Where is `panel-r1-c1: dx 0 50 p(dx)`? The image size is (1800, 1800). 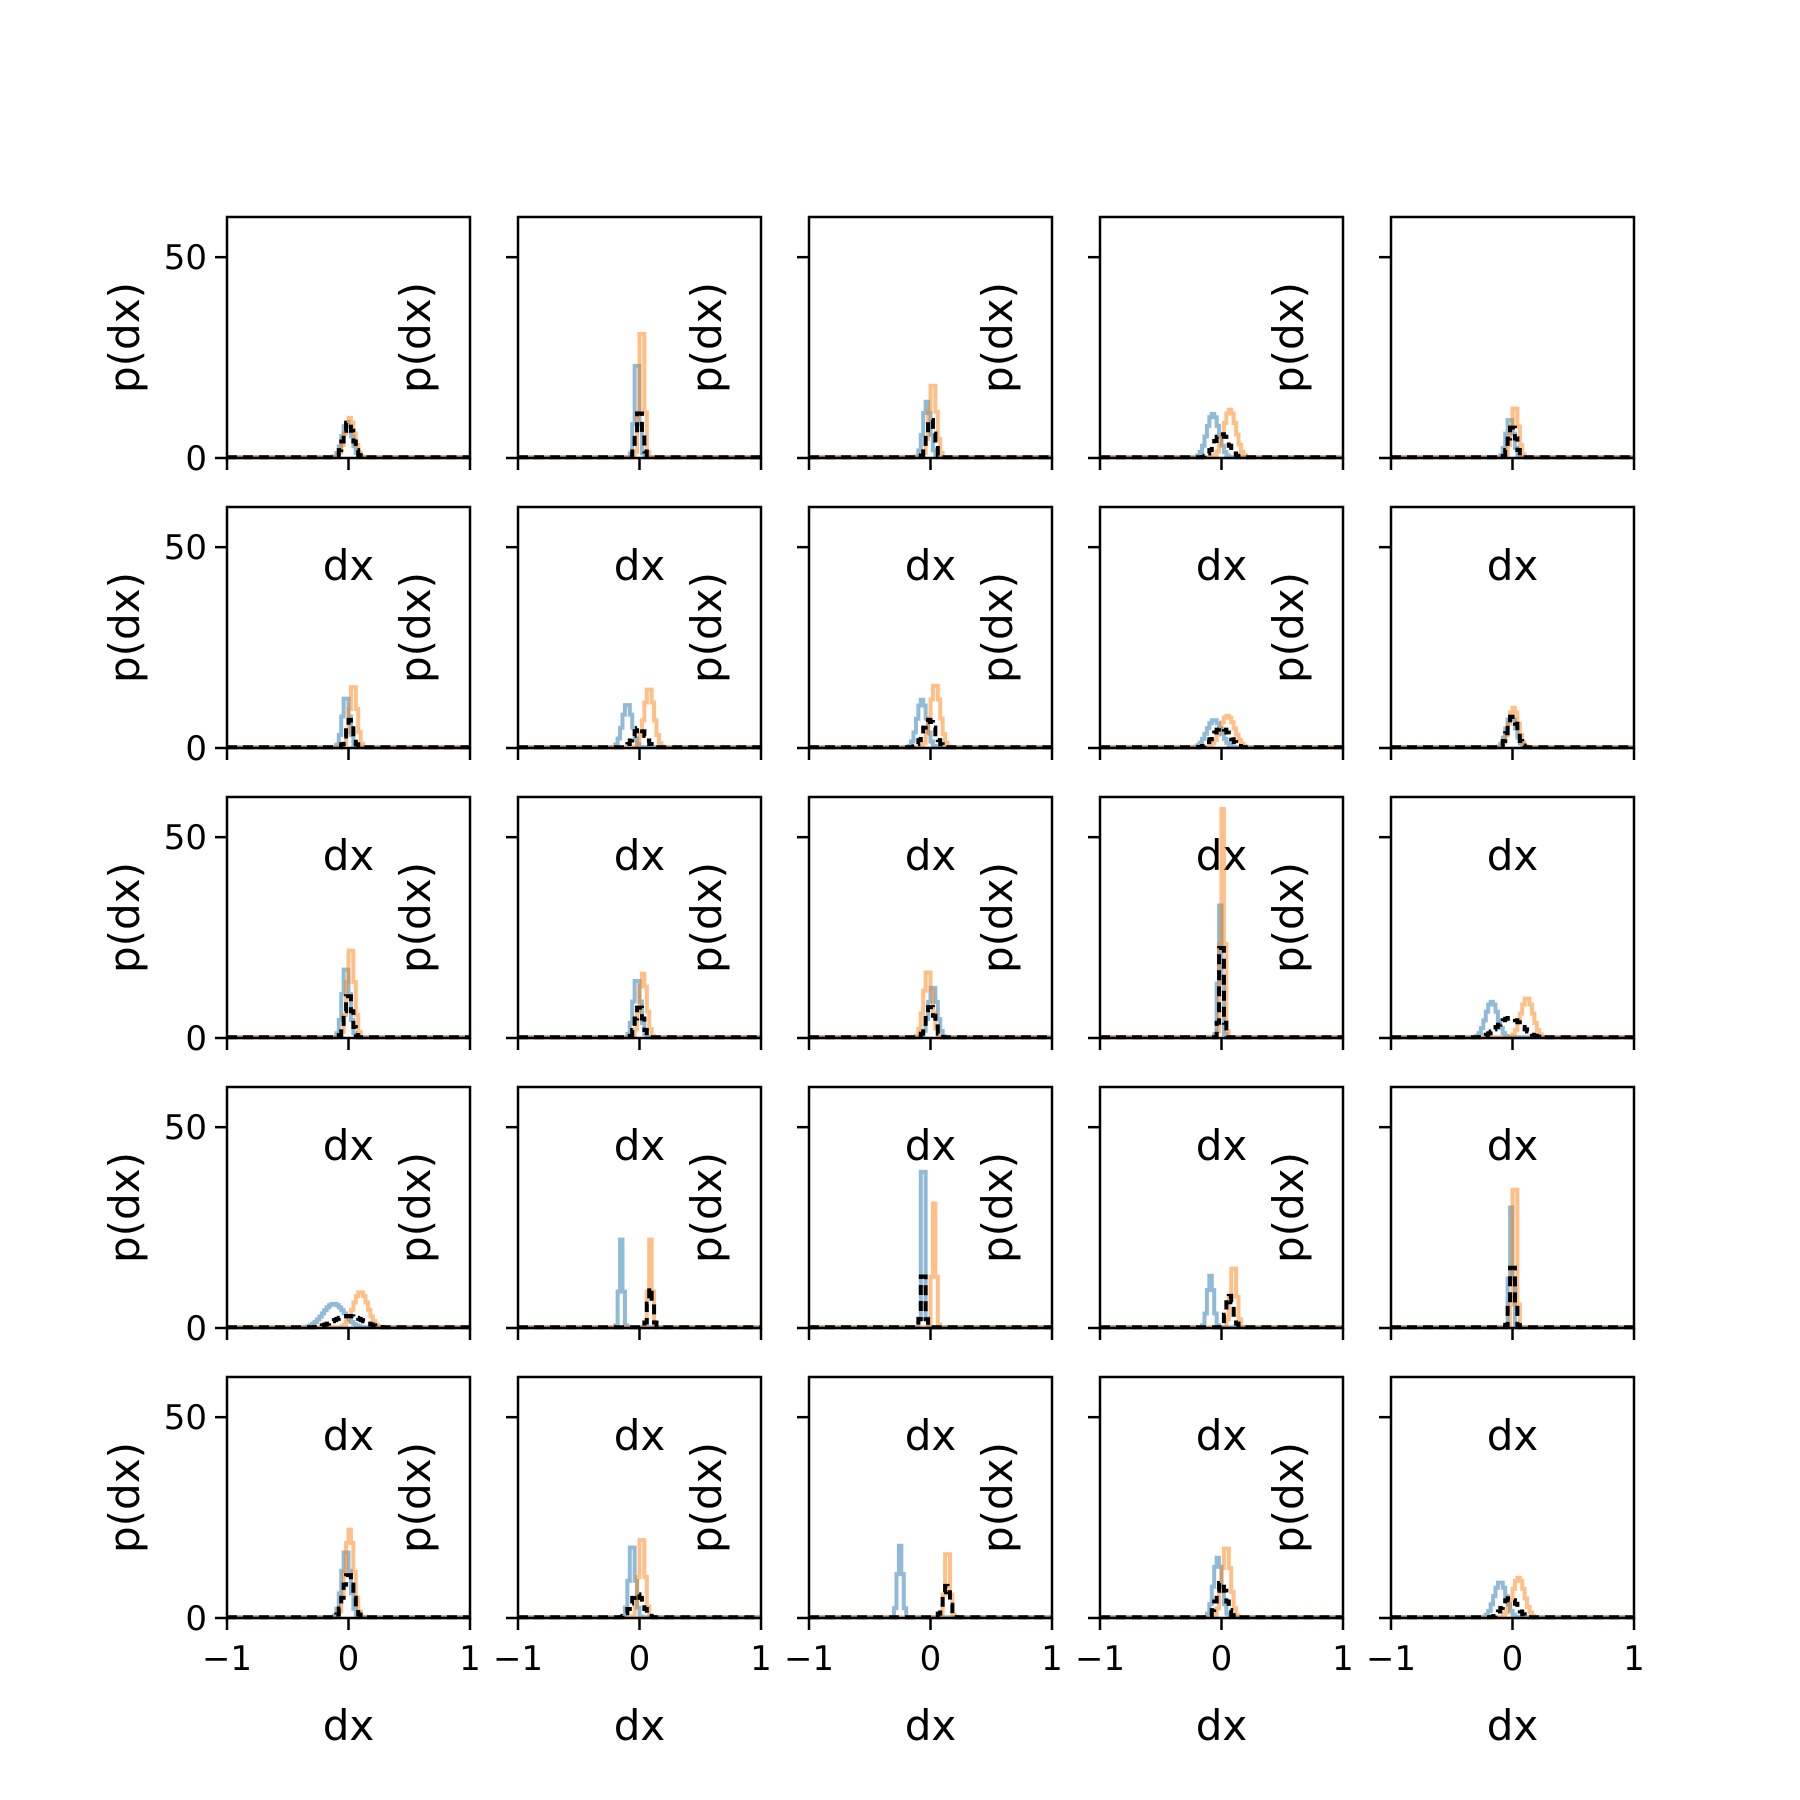 panel-r1-c1: dx 0 50 p(dx) is located at coordinates (286, 402).